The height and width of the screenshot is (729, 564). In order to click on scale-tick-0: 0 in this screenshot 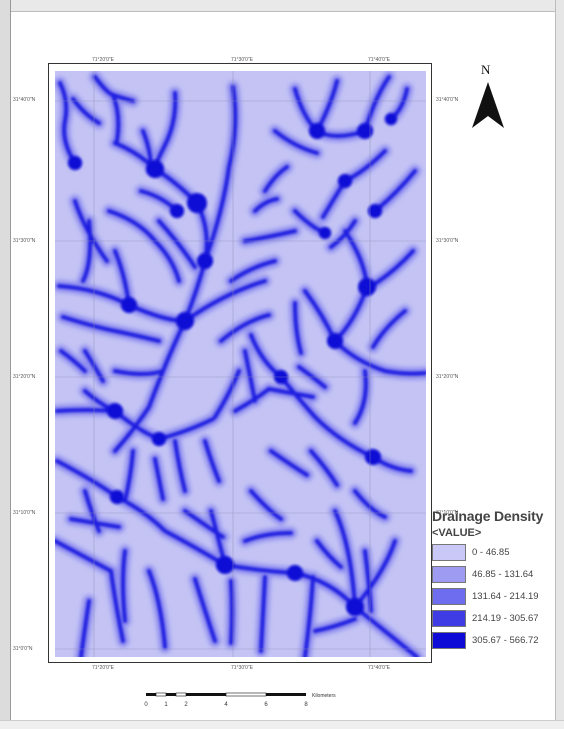, I will do `click(146, 705)`.